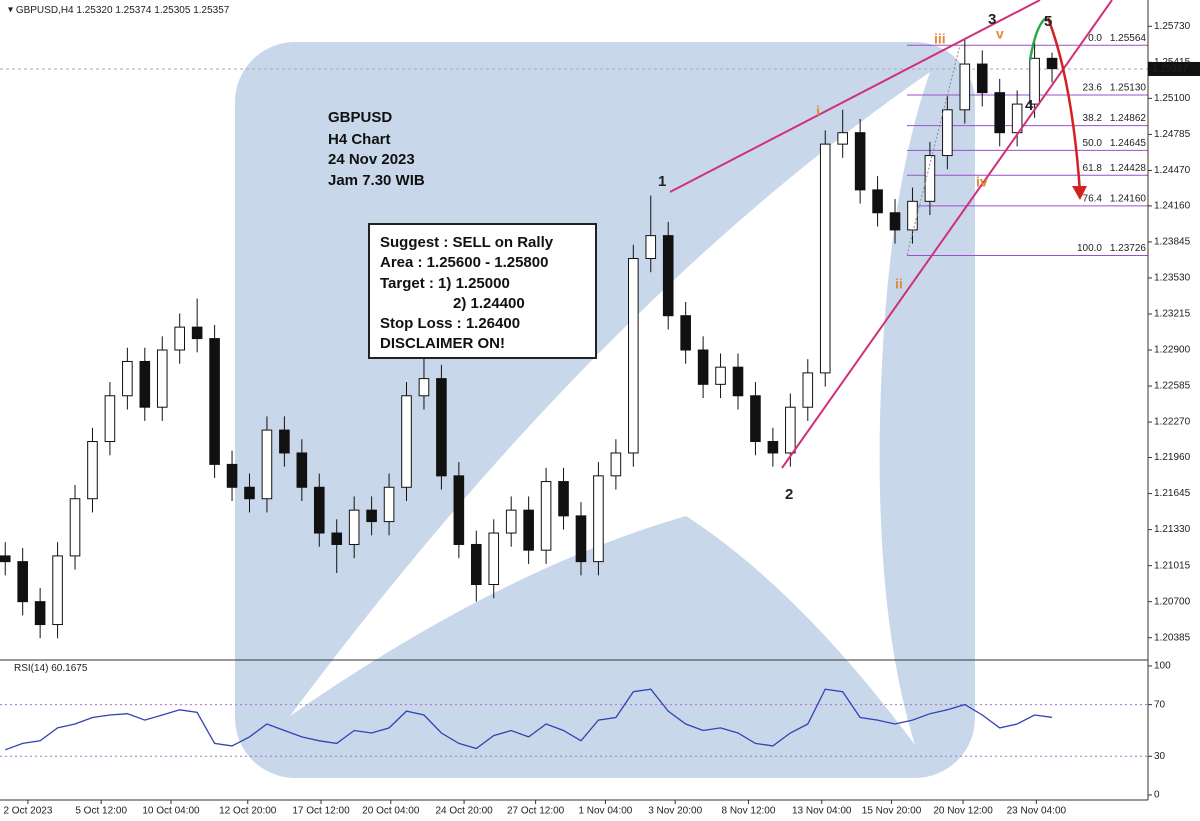  I want to click on subwave-label: ii, so click(899, 284).